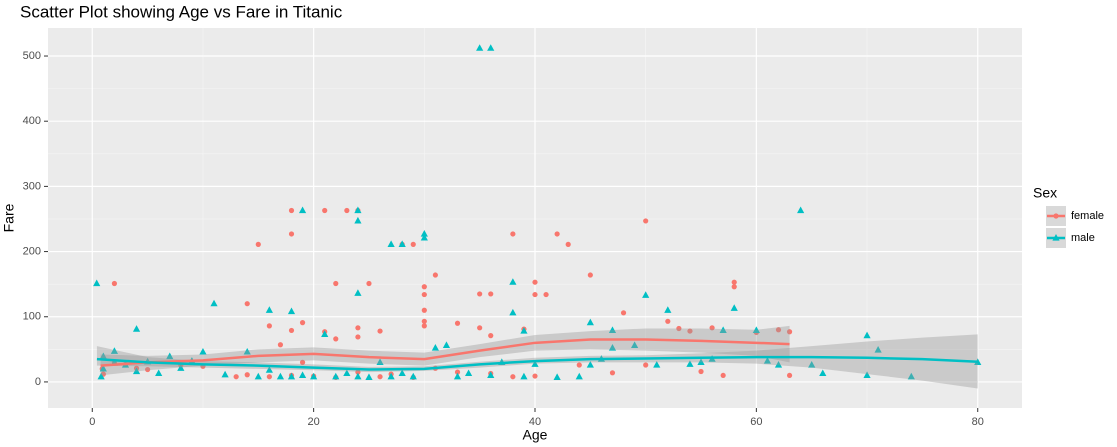 The image size is (1117, 447). I want to click on y-tick-label: 100, so click(32, 317).